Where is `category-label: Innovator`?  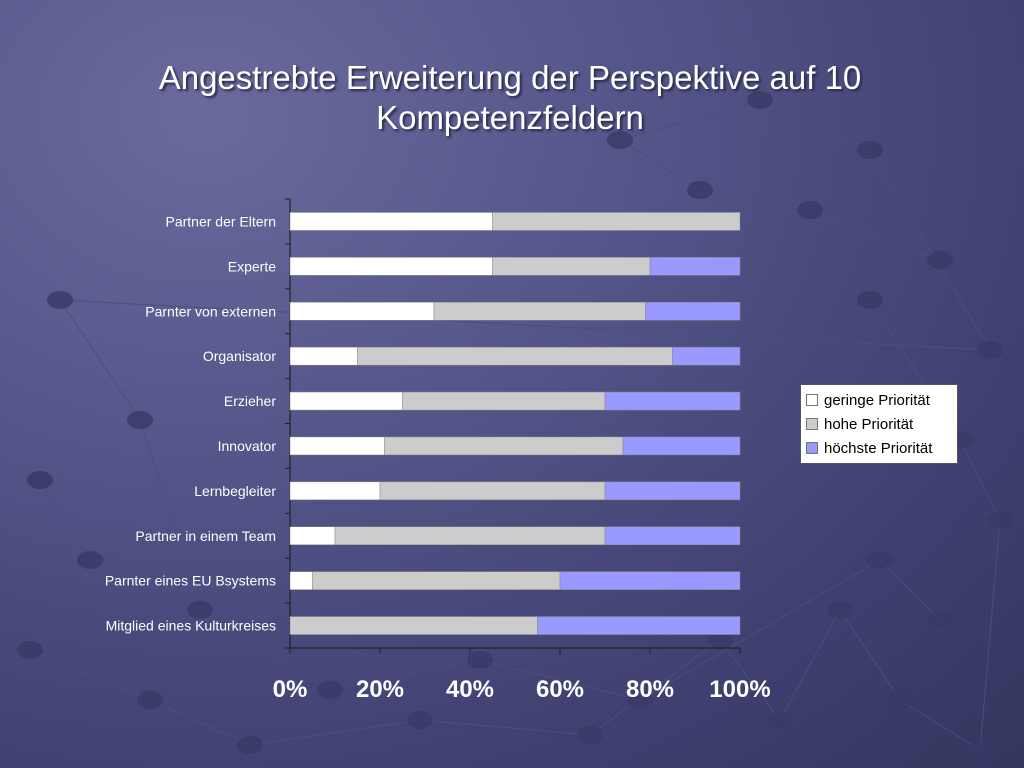 category-label: Innovator is located at coordinates (247, 446).